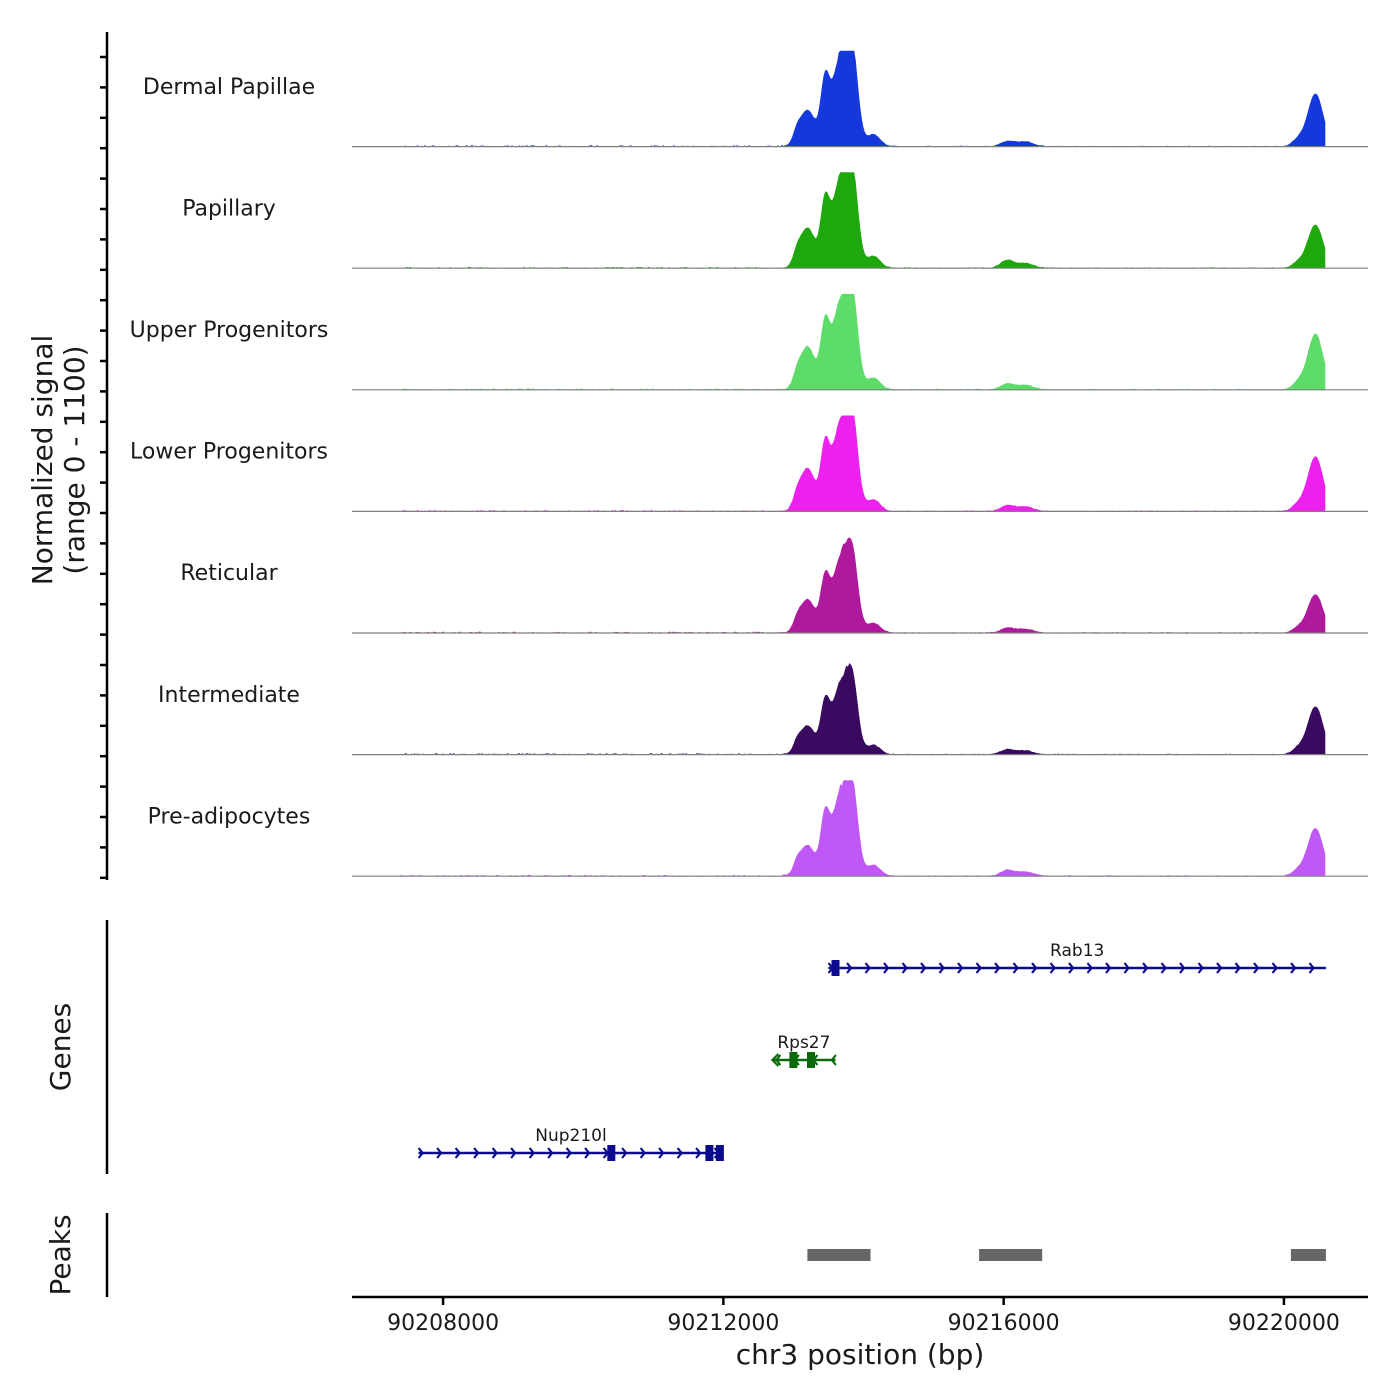  I want to click on track-papillary: Papillary, so click(775, 220).